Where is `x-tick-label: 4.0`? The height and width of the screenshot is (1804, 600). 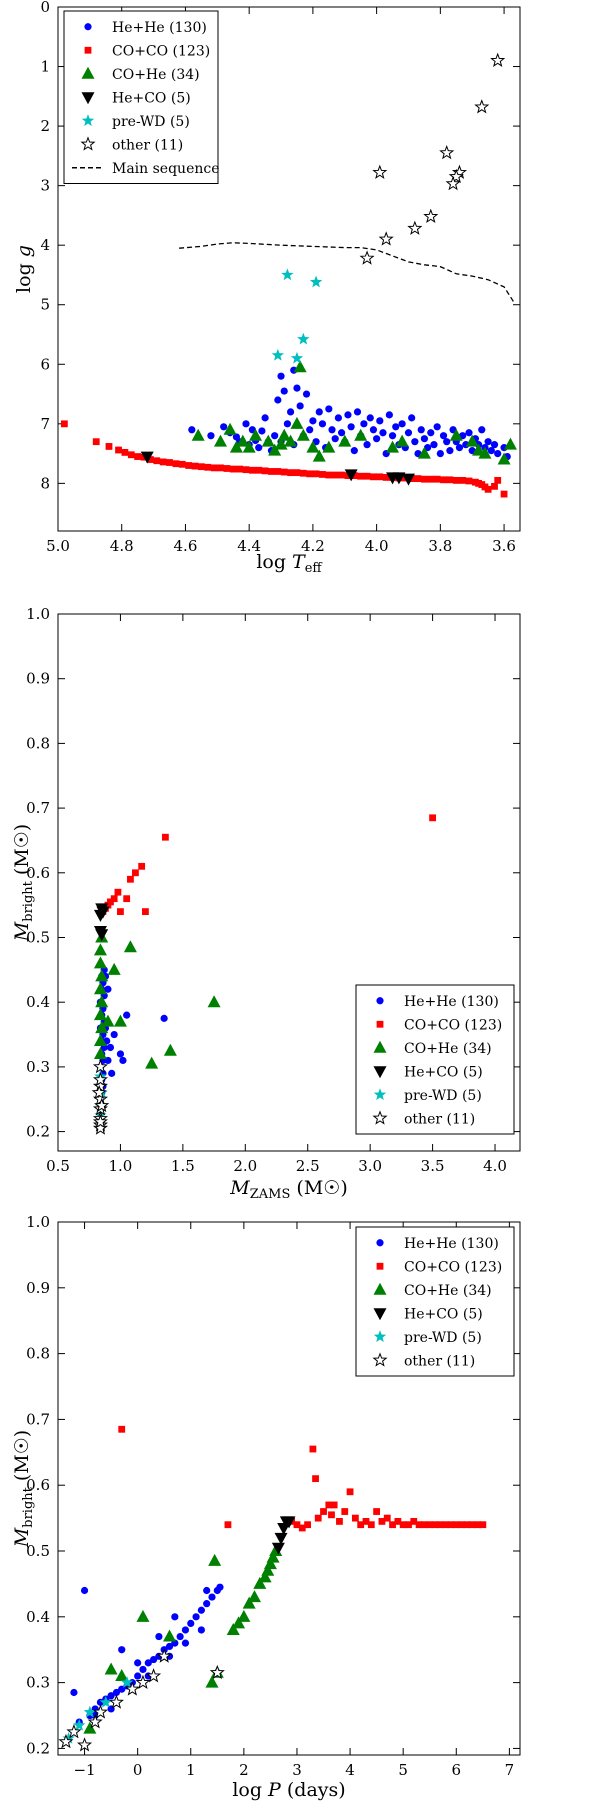 x-tick-label: 4.0 is located at coordinates (495, 1166).